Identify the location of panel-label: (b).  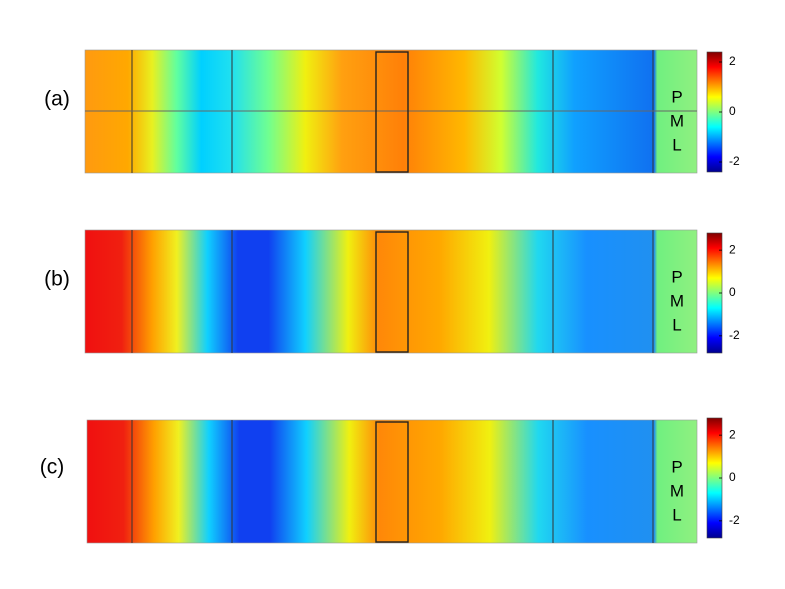
(57, 279).